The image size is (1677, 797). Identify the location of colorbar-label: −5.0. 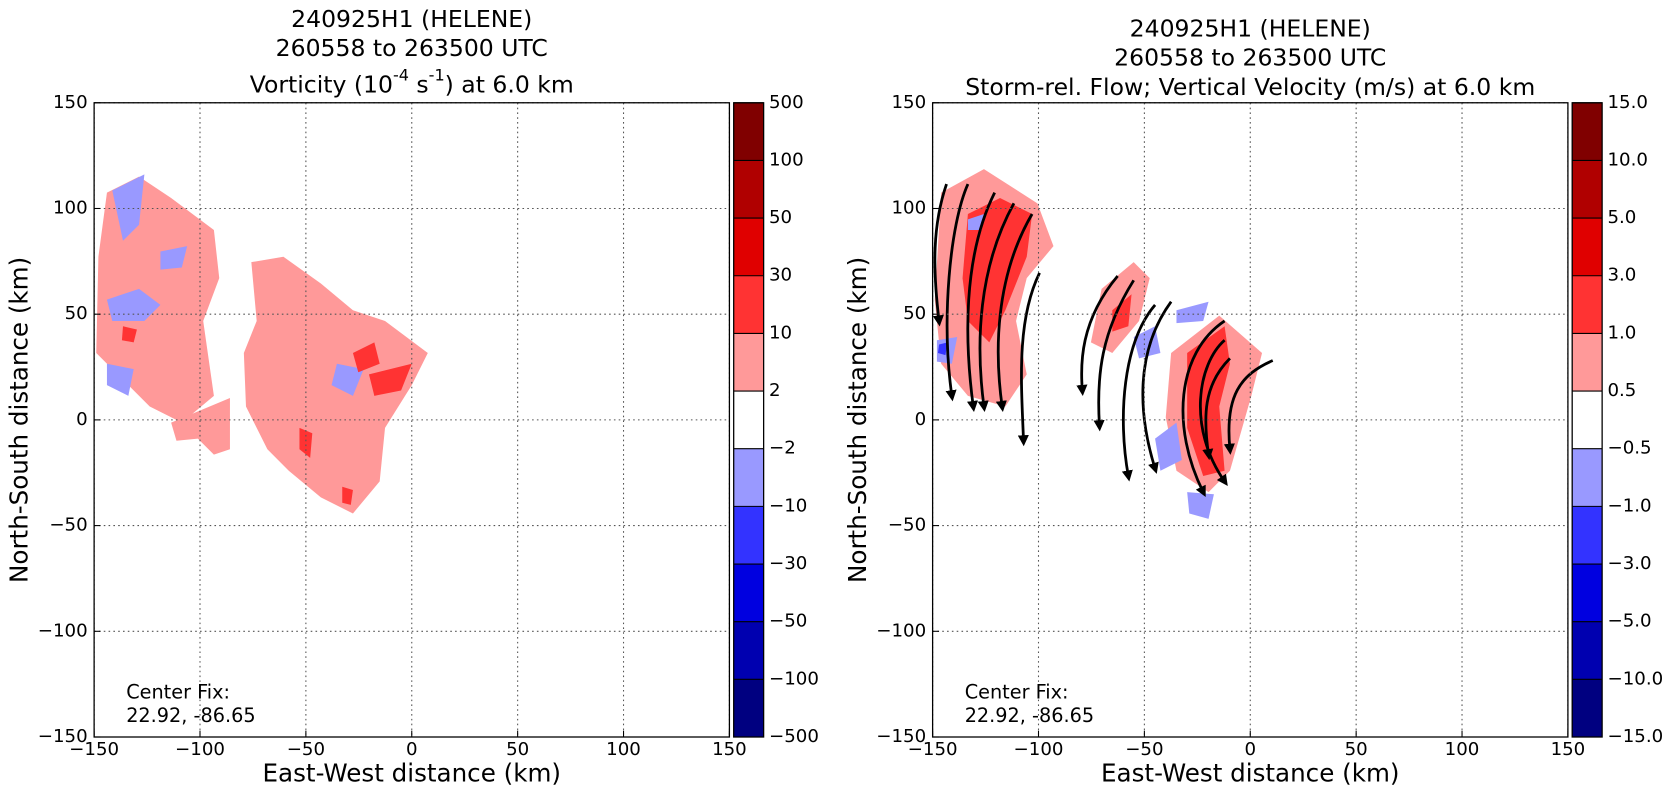
(1629, 621).